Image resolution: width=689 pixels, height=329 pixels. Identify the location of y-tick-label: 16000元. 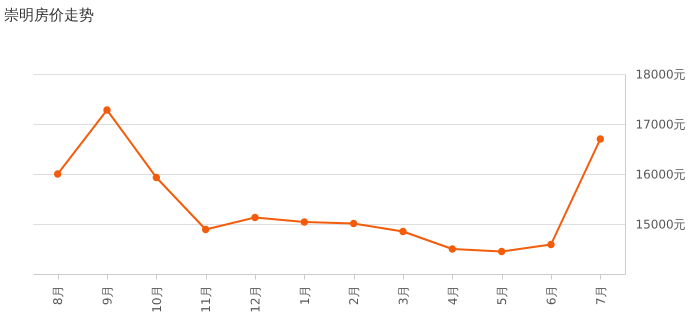
(661, 175).